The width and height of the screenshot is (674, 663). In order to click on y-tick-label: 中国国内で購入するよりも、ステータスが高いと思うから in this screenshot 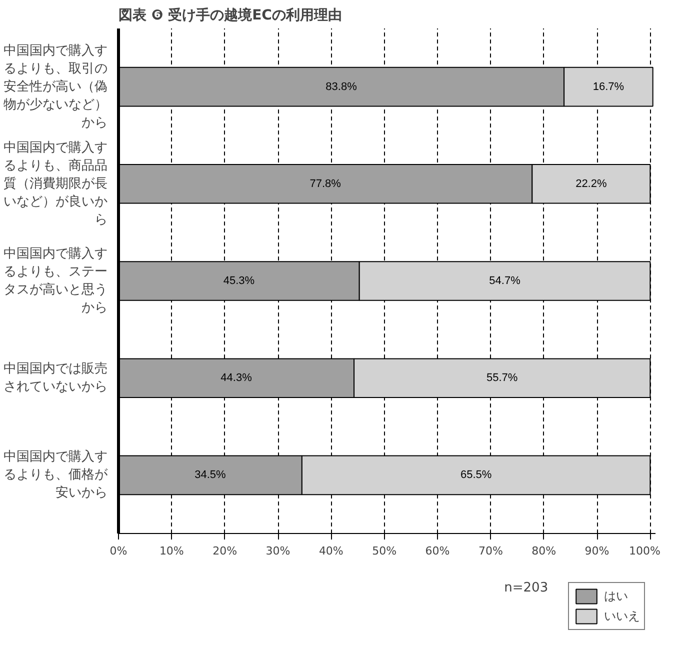, I will do `click(56, 281)`.